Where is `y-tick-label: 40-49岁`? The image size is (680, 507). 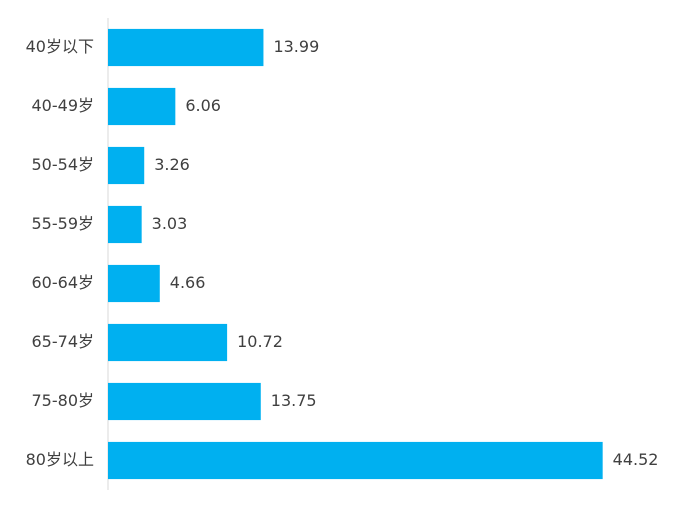 y-tick-label: 40-49岁 is located at coordinates (63, 105).